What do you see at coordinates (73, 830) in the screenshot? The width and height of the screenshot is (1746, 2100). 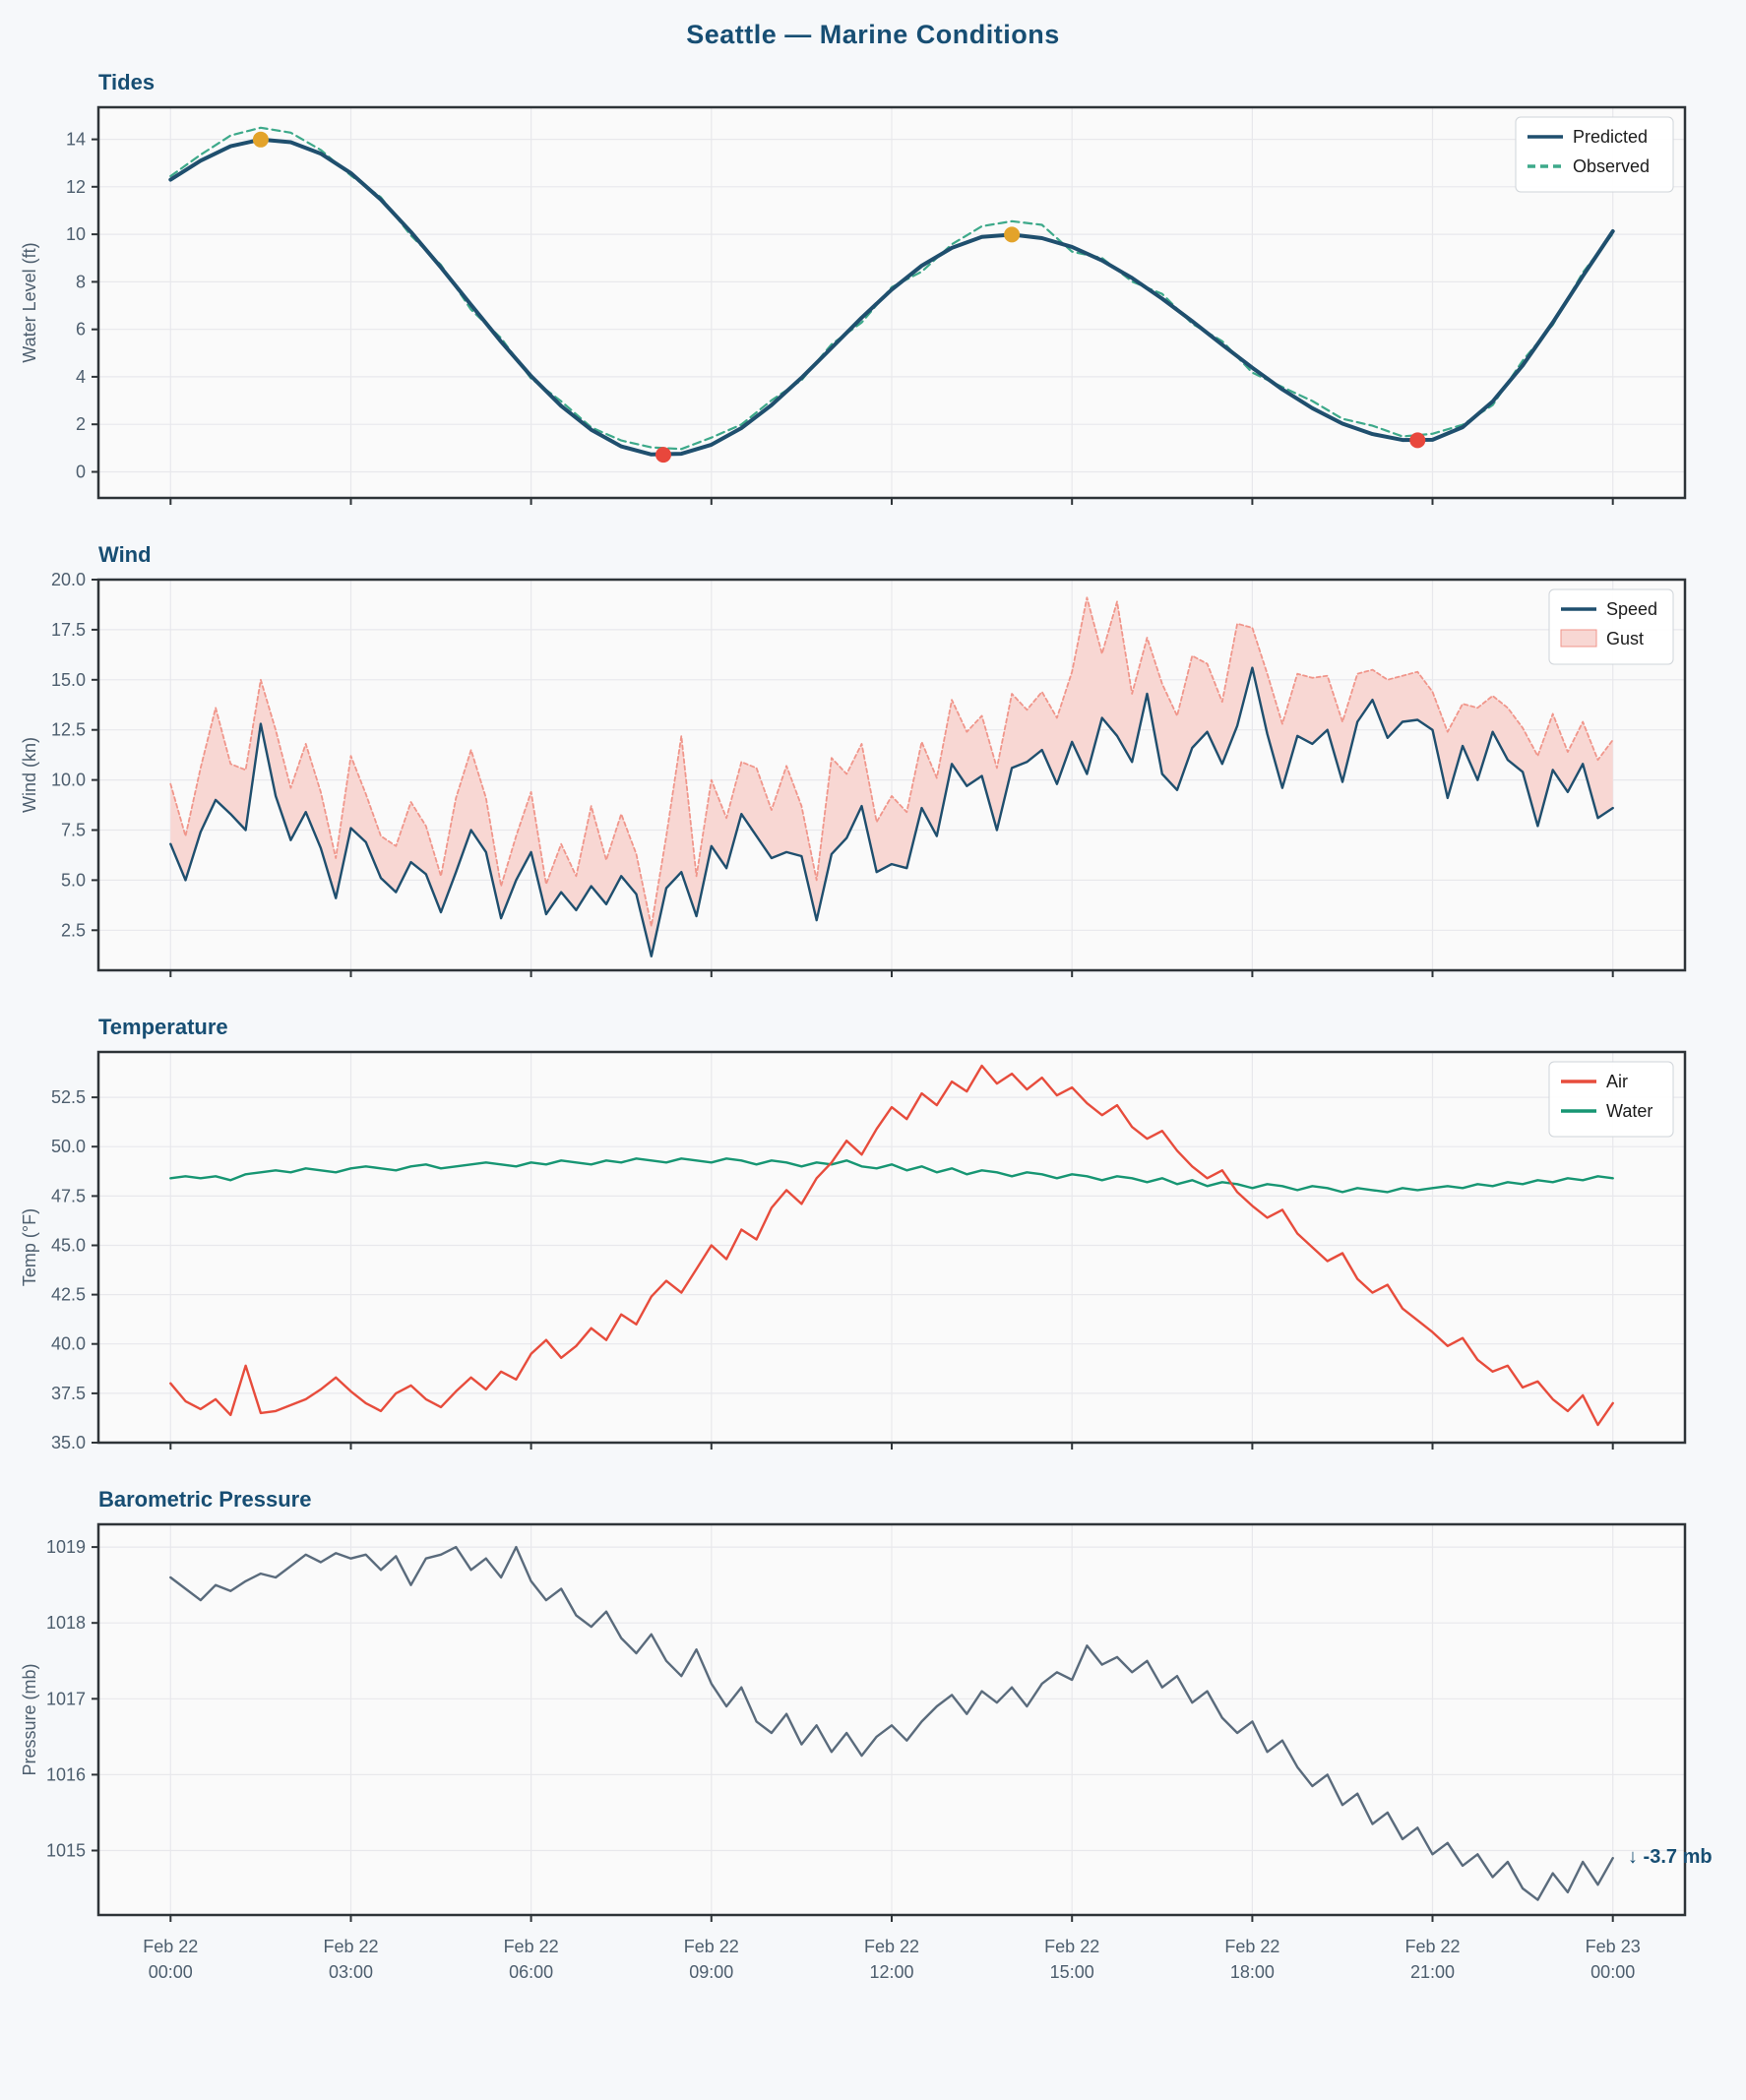 I see `svg-text: 7.5` at bounding box center [73, 830].